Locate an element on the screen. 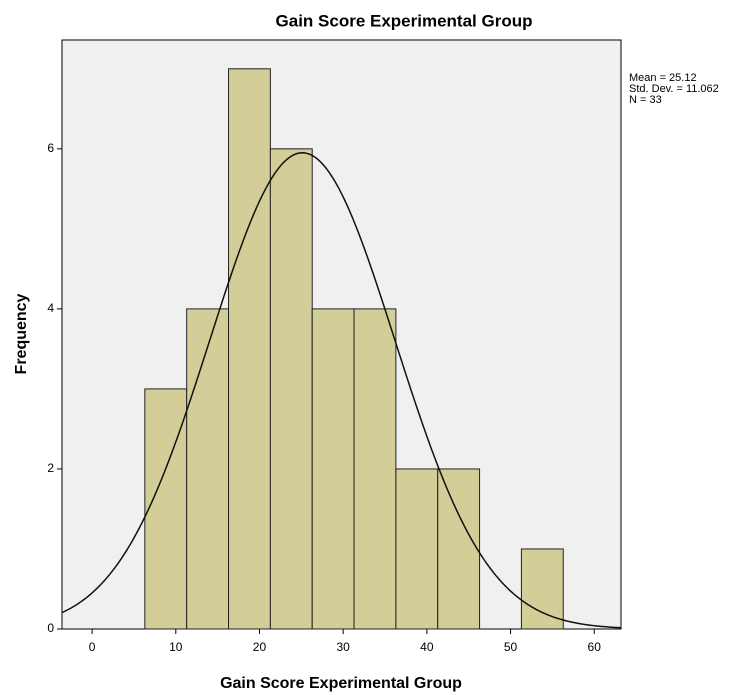  x-tick-label: 60 is located at coordinates (595, 647).